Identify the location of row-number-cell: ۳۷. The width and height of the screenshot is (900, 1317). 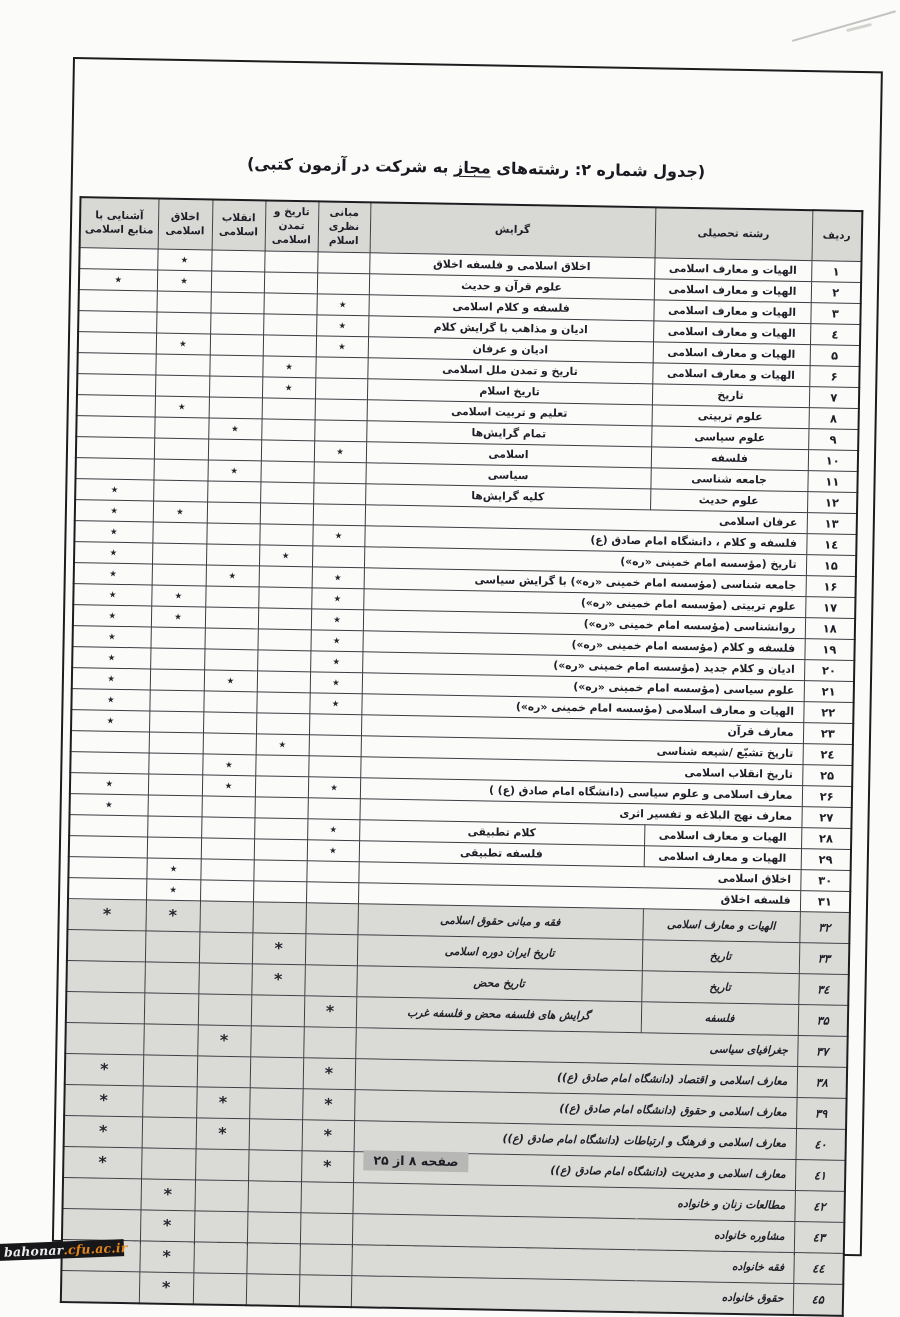
(822, 1051).